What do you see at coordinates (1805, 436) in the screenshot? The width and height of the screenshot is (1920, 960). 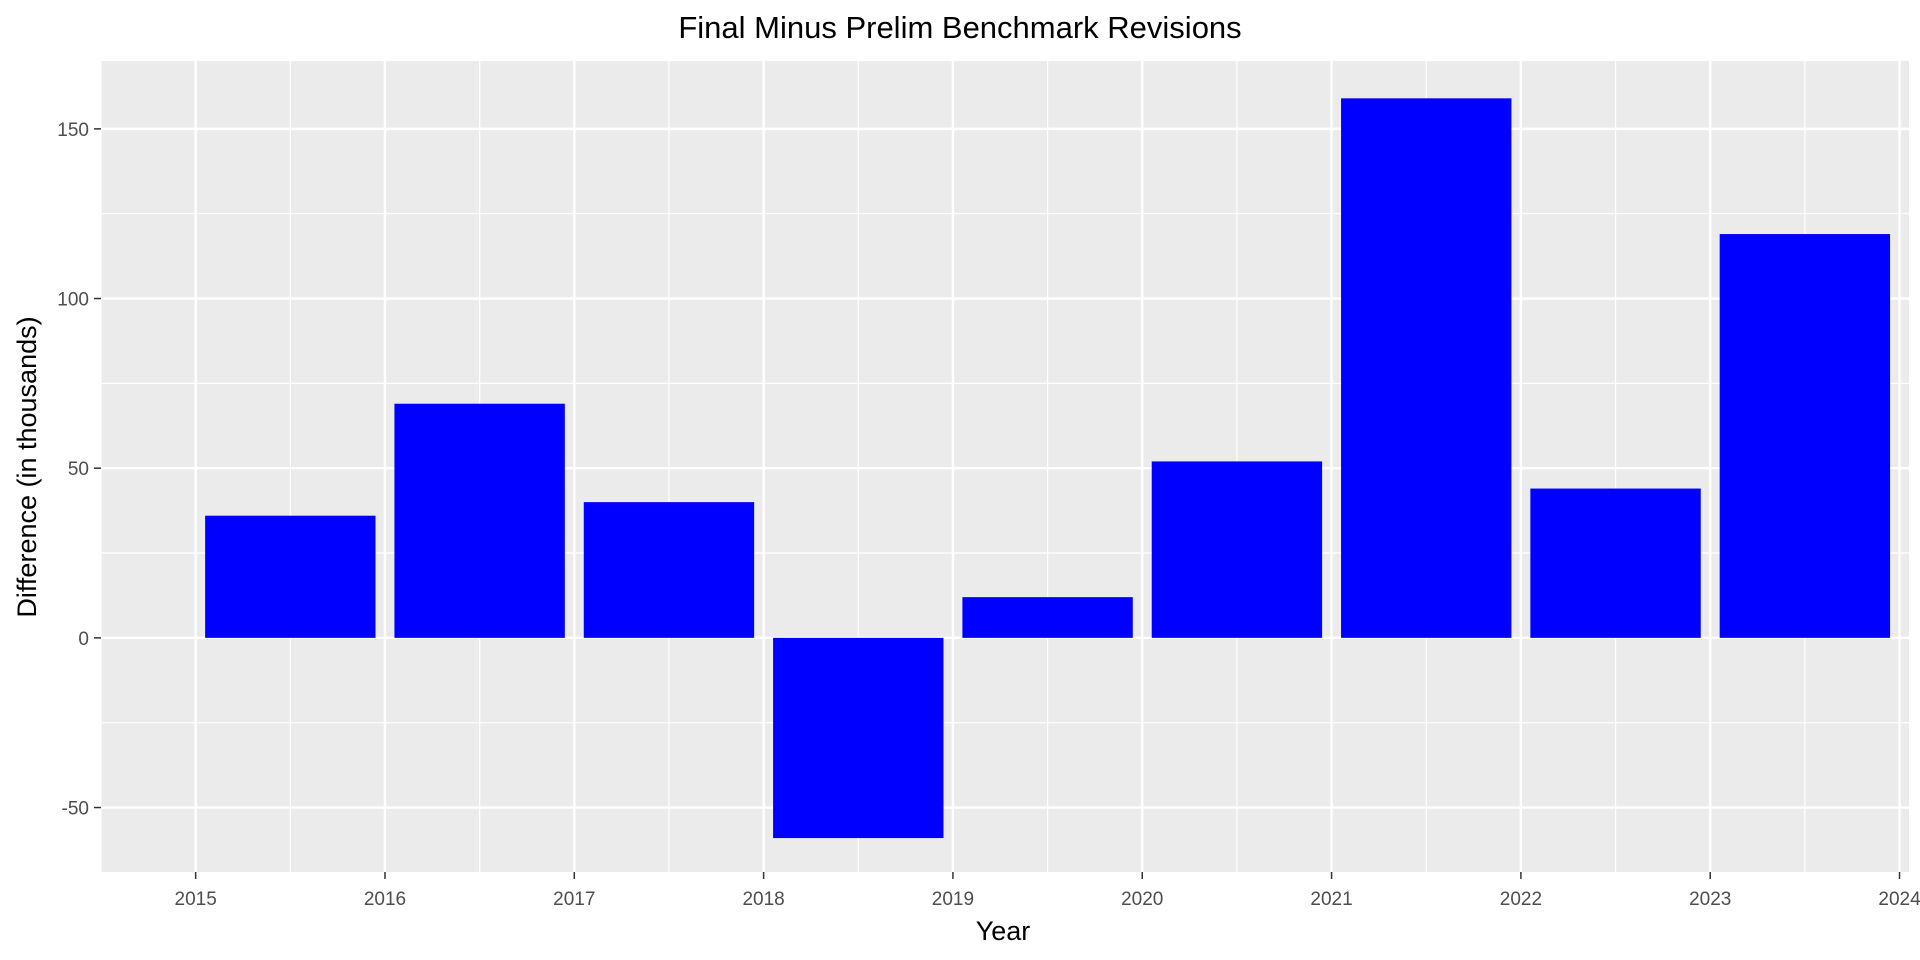 I see `bar-2023` at bounding box center [1805, 436].